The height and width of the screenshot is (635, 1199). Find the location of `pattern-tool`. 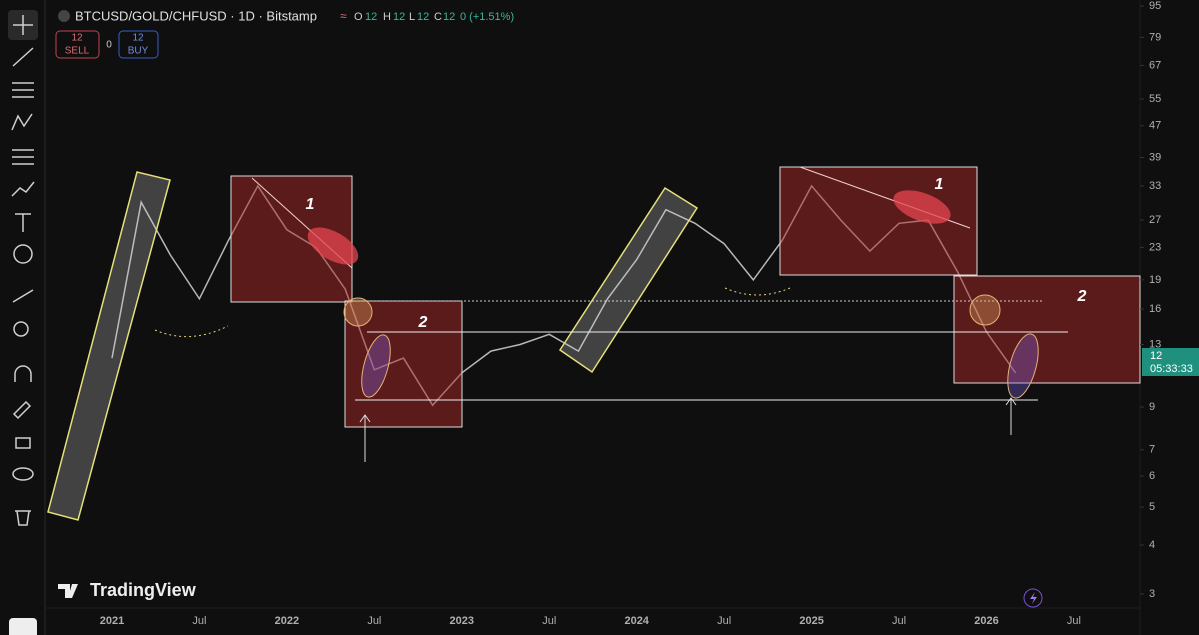

pattern-tool is located at coordinates (22, 122).